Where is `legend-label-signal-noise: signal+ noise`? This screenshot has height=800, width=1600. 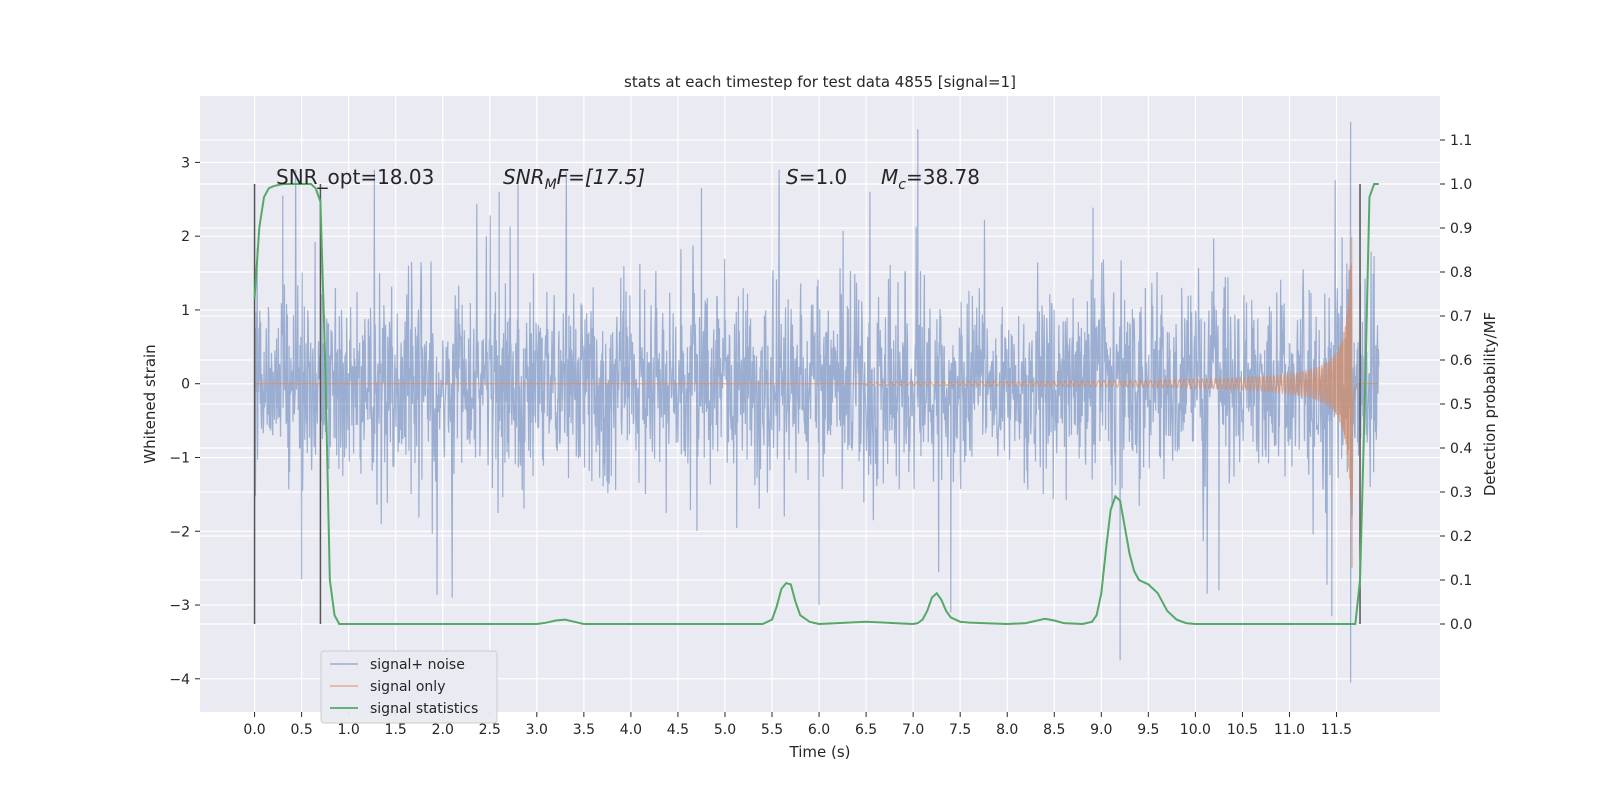 legend-label-signal-noise: signal+ noise is located at coordinates (417, 665).